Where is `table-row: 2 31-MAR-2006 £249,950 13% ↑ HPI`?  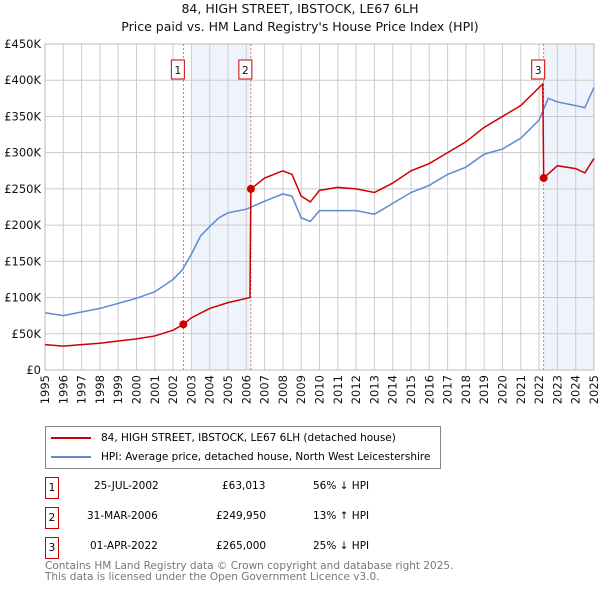
table-row: 2 31-MAR-2006 £249,950 13% ↑ HPI is located at coordinates (255, 518).